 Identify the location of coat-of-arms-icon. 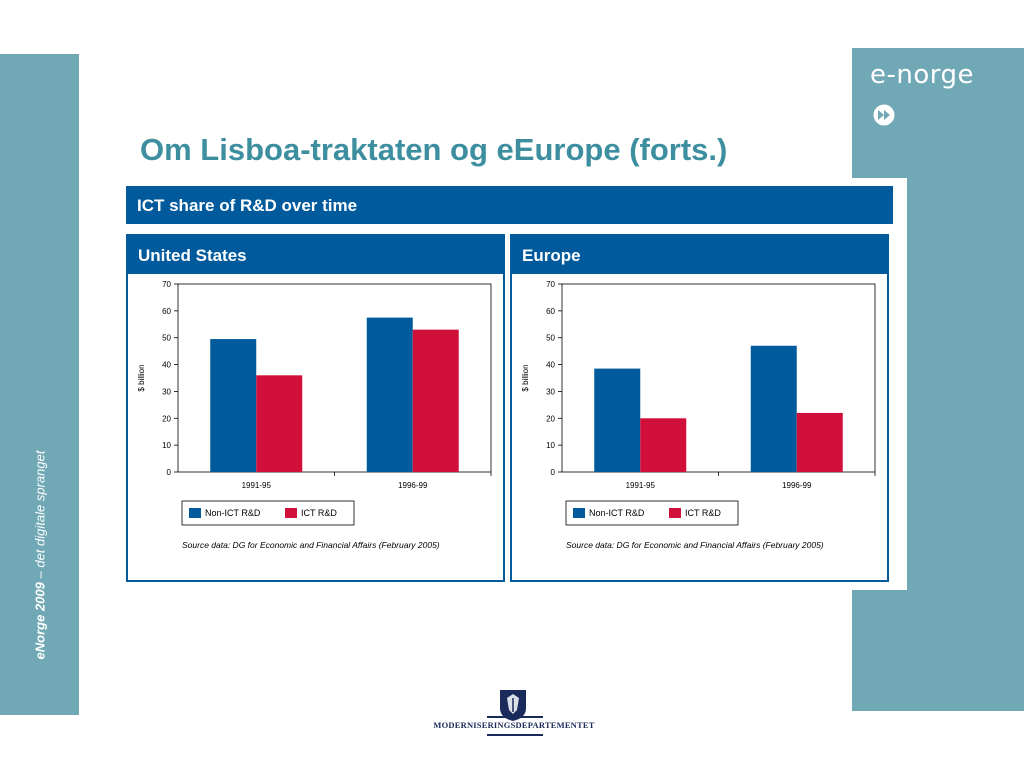
(513, 705).